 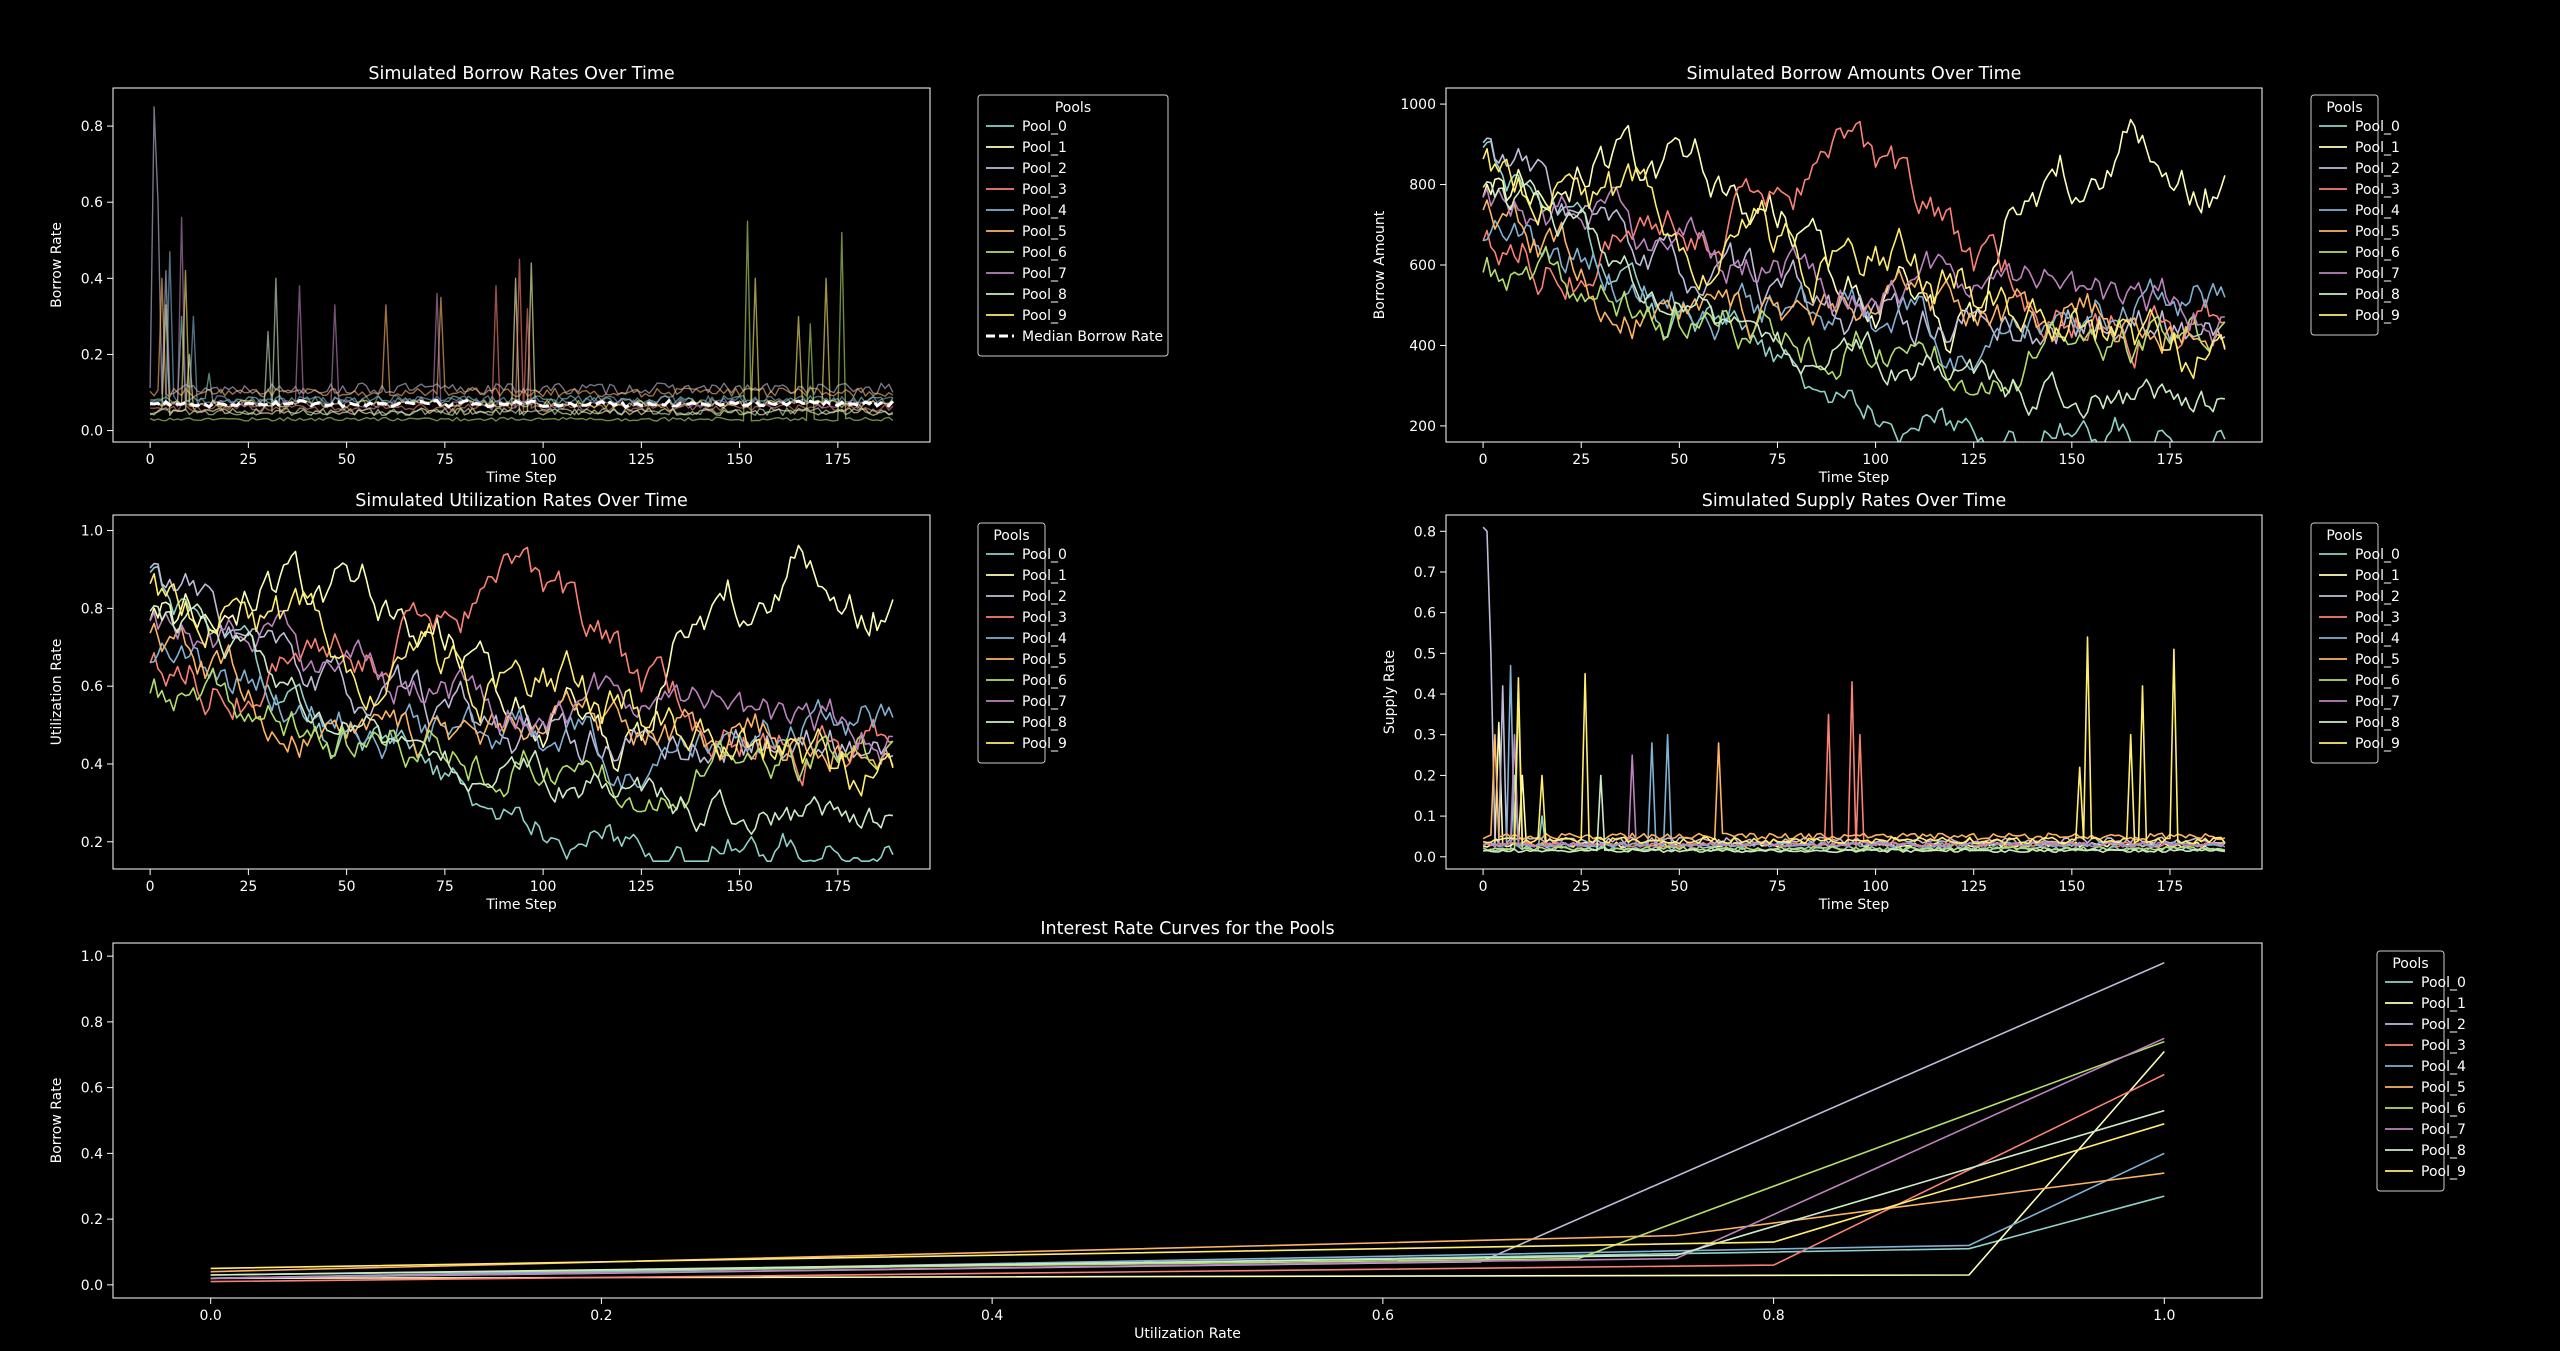 What do you see at coordinates (543, 460) in the screenshot?
I see `x-tick-label: 100` at bounding box center [543, 460].